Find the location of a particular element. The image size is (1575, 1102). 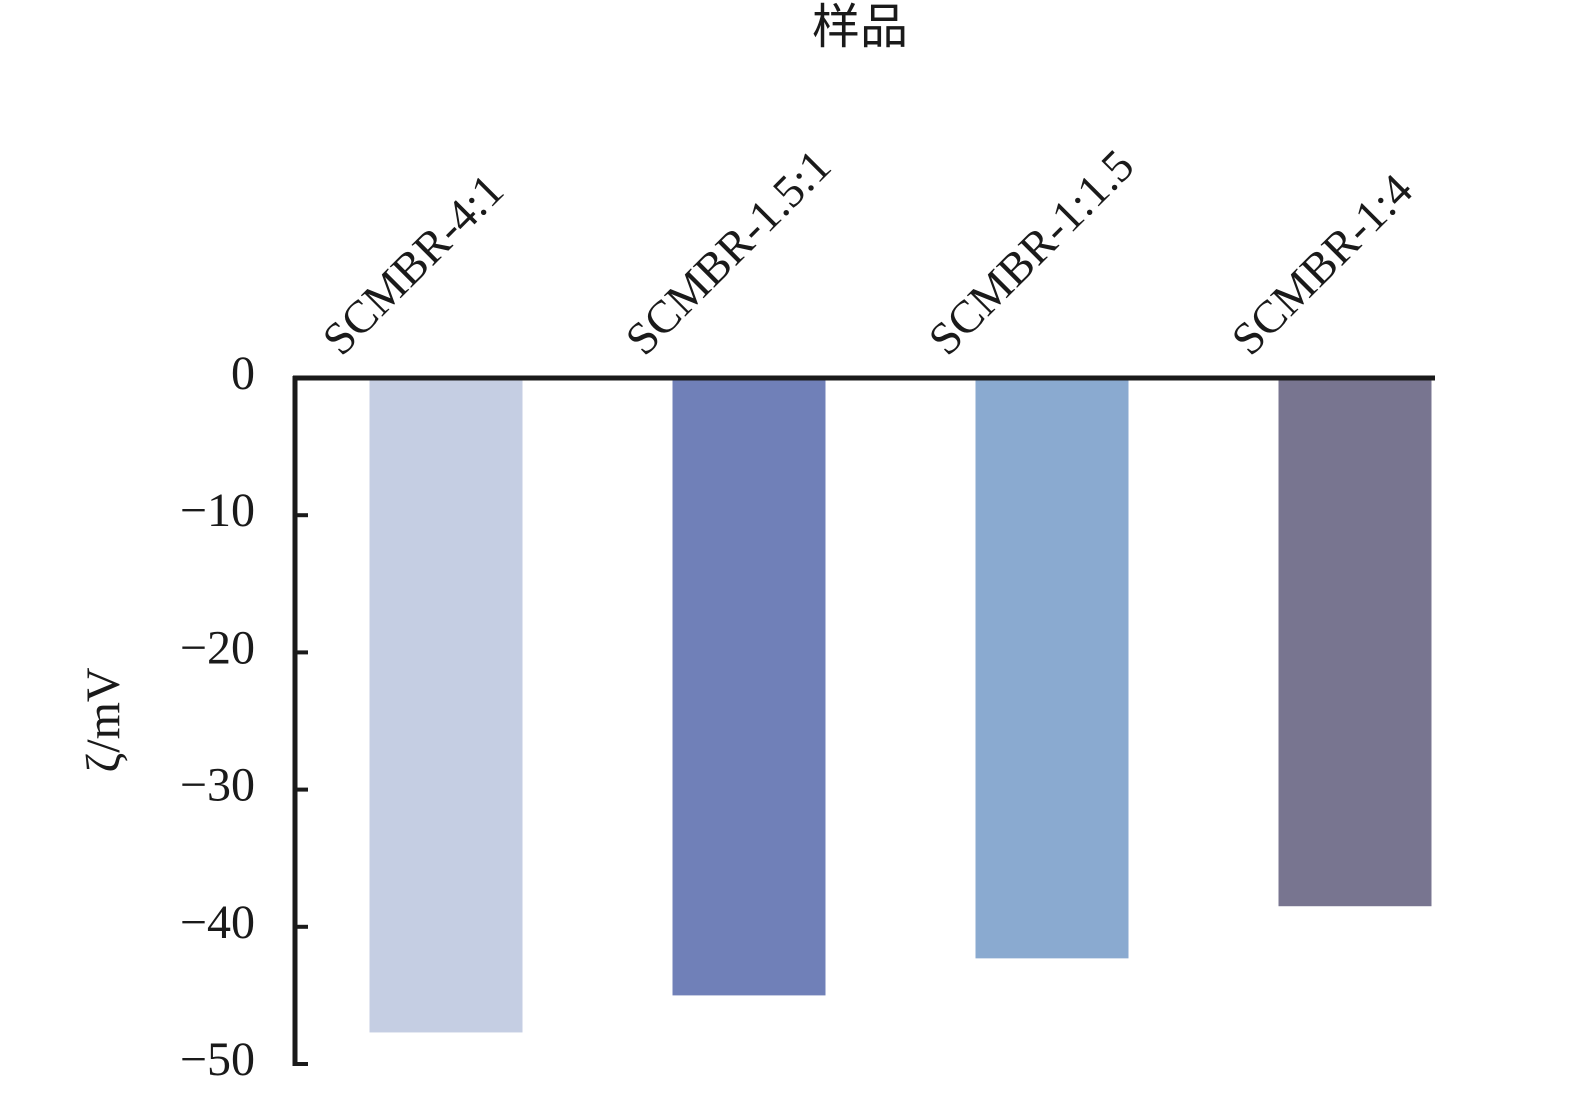

y-tick-label: −10 is located at coordinates (217, 510).